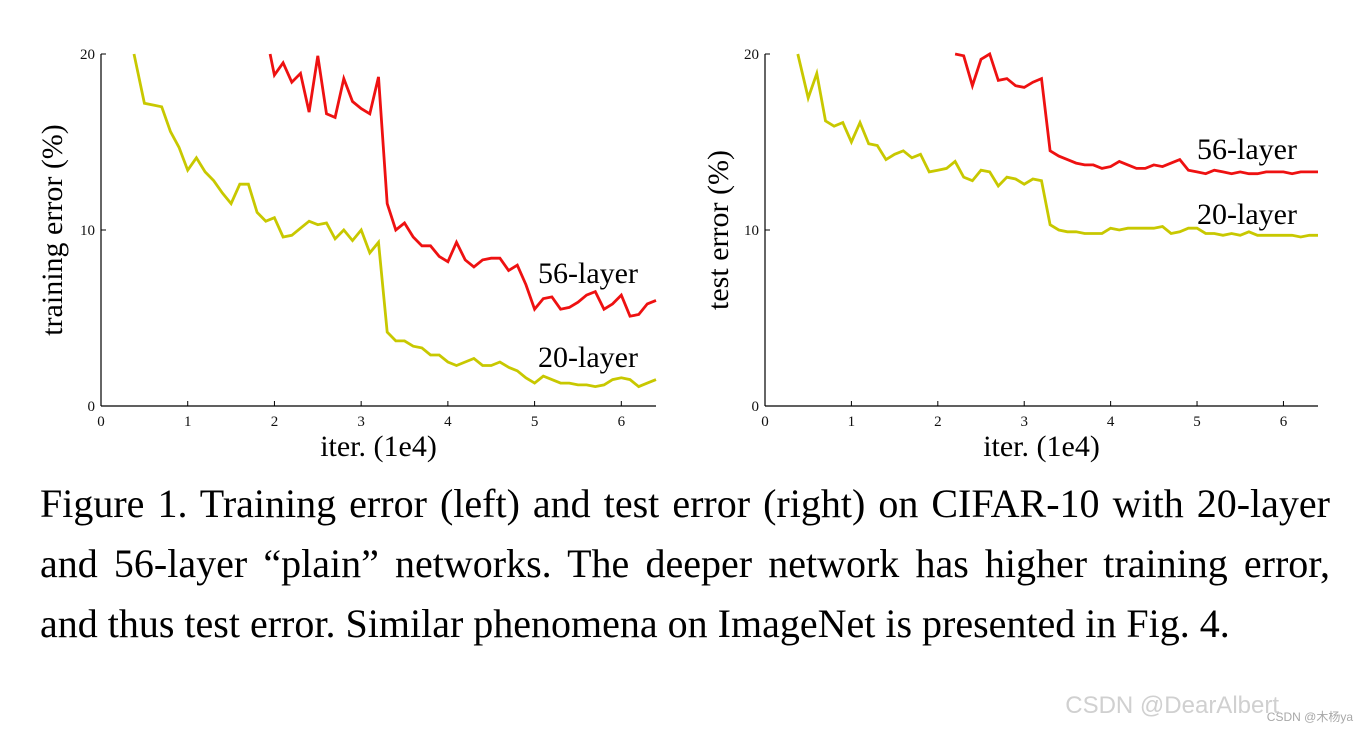  Describe the element at coordinates (1172, 705) in the screenshot. I see `watermark: CSDN @DearAlbert` at that location.